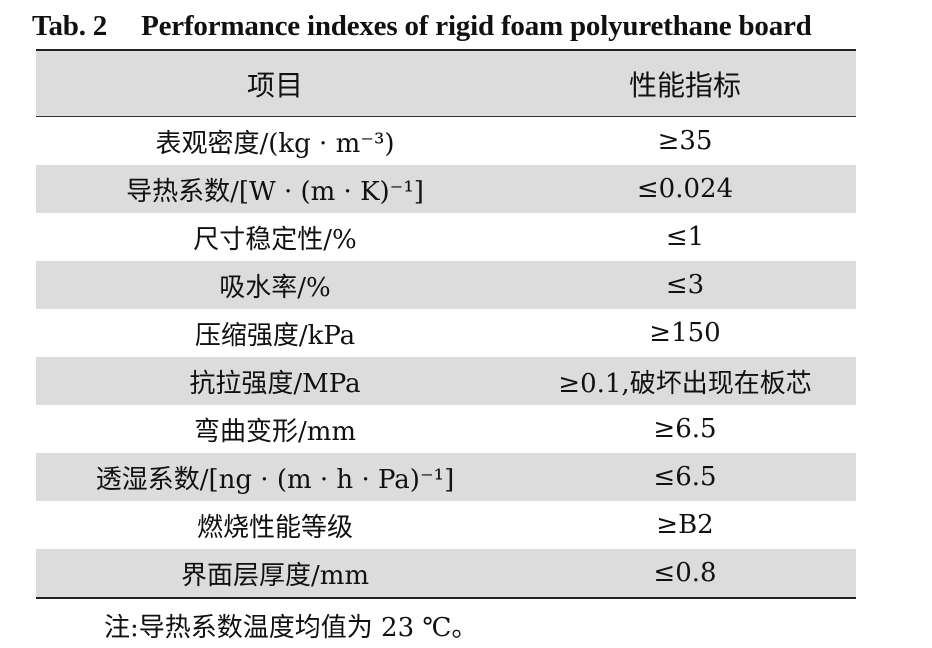  What do you see at coordinates (685, 285) in the screenshot?
I see `row-value: ≤3` at bounding box center [685, 285].